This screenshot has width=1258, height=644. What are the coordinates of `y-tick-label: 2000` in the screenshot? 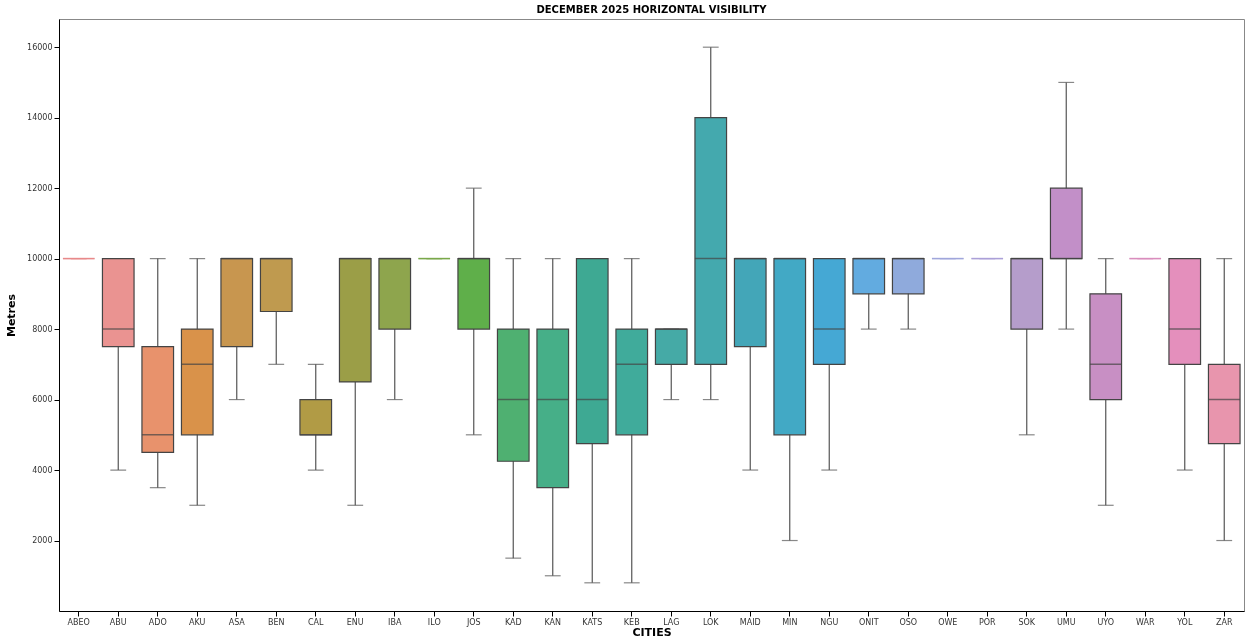 It's located at (42, 541).